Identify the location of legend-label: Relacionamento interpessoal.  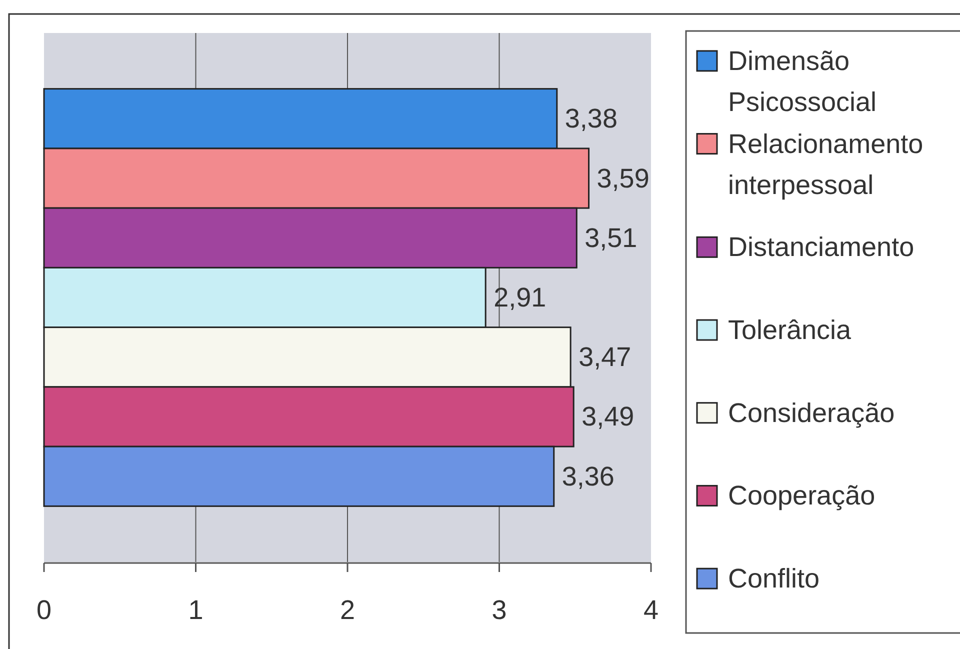
(826, 164).